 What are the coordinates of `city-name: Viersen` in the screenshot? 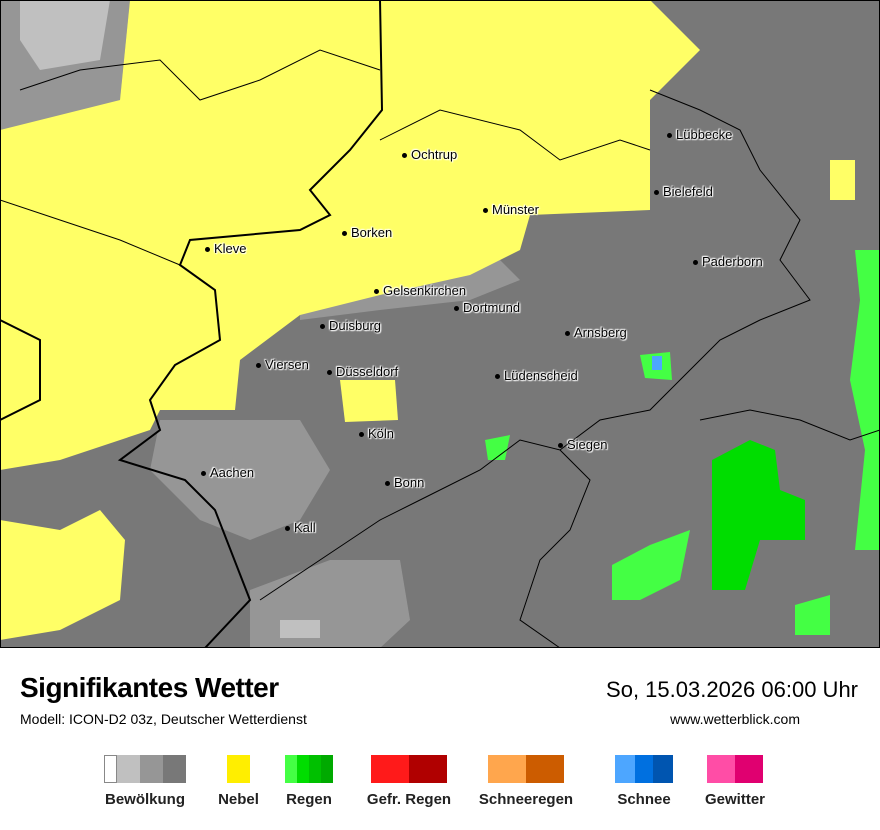 It's located at (287, 364).